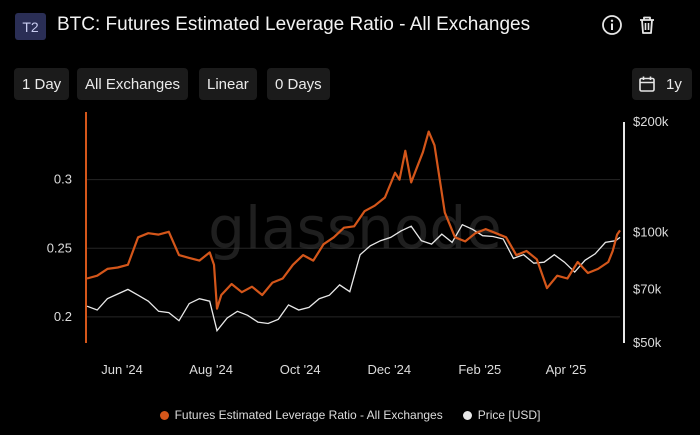 Image resolution: width=700 pixels, height=435 pixels. I want to click on right-tick-label: $50k, so click(647, 342).